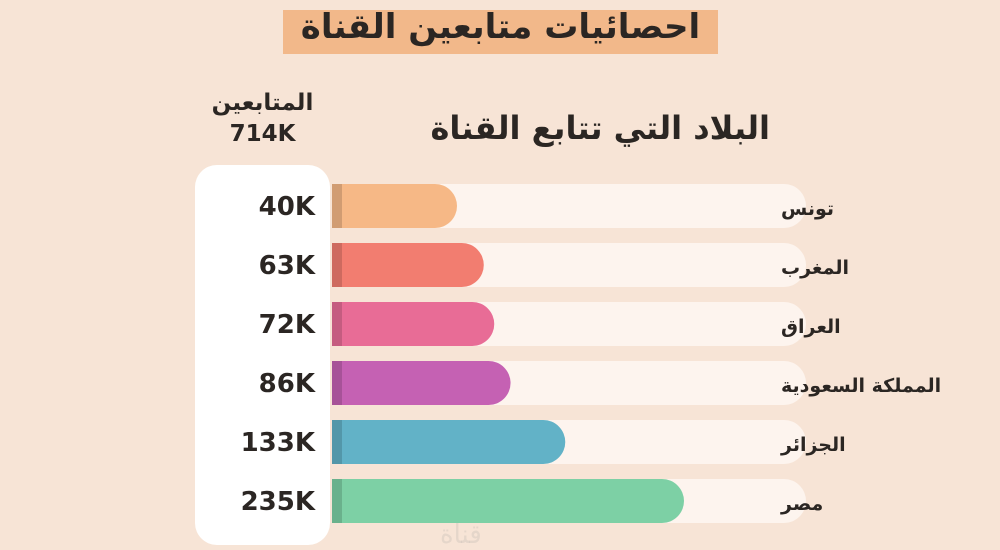 This screenshot has width=1000, height=550. I want to click on countries-header: البلاد التي تتابع القناة, so click(600, 128).